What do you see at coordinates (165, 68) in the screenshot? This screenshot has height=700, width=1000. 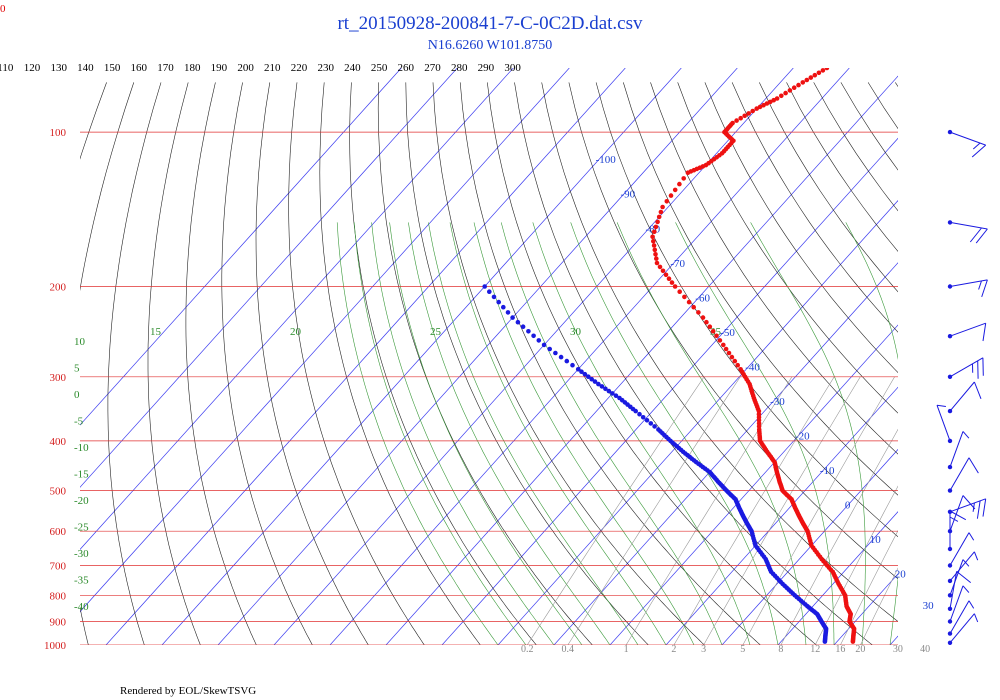 I see `top-temperature-label: 170` at bounding box center [165, 68].